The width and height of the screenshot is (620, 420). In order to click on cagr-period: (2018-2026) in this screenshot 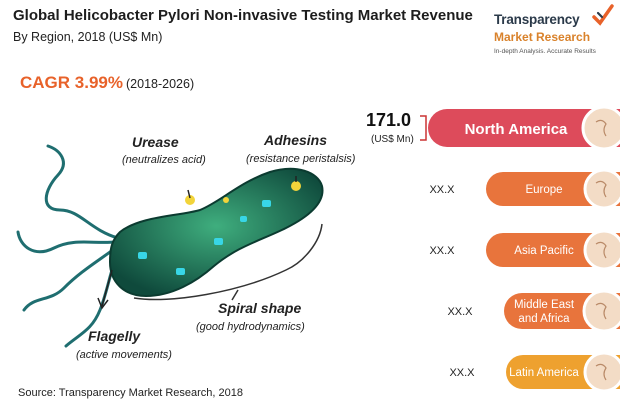, I will do `click(160, 84)`.